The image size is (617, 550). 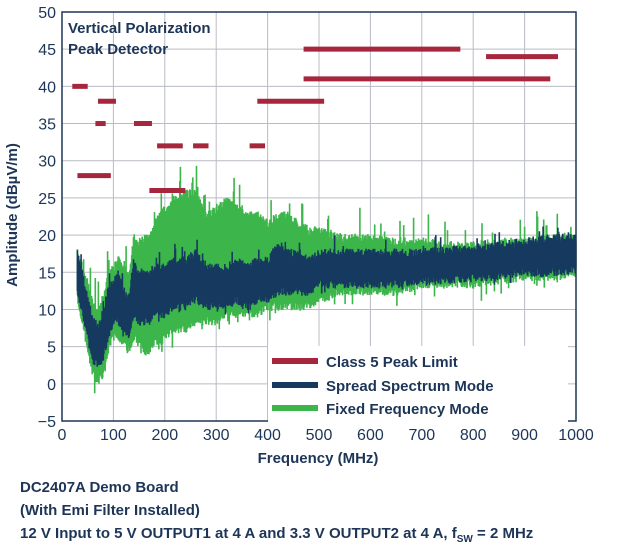 What do you see at coordinates (407, 409) in the screenshot?
I see `legend-label-fixed: Fixed Frequency Mode` at bounding box center [407, 409].